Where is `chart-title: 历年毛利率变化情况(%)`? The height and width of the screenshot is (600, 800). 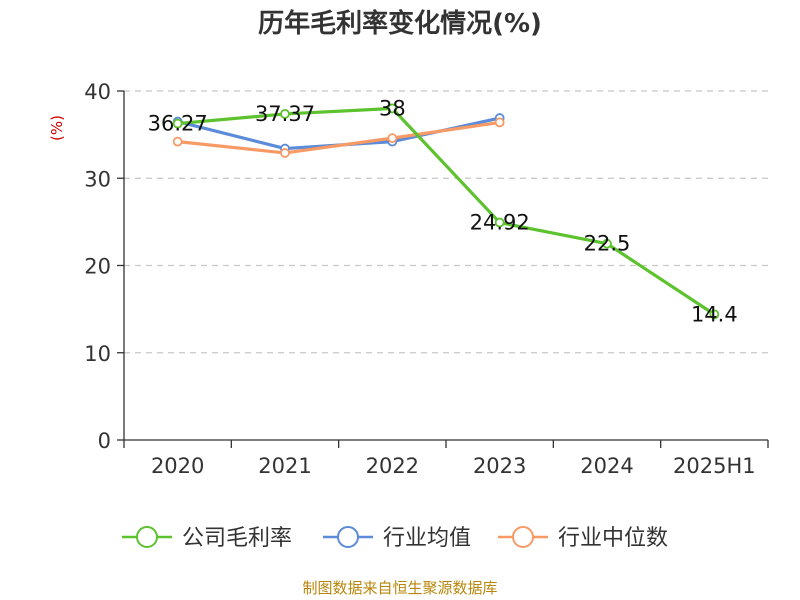
chart-title: 历年毛利率变化情况(%) is located at coordinates (400, 23).